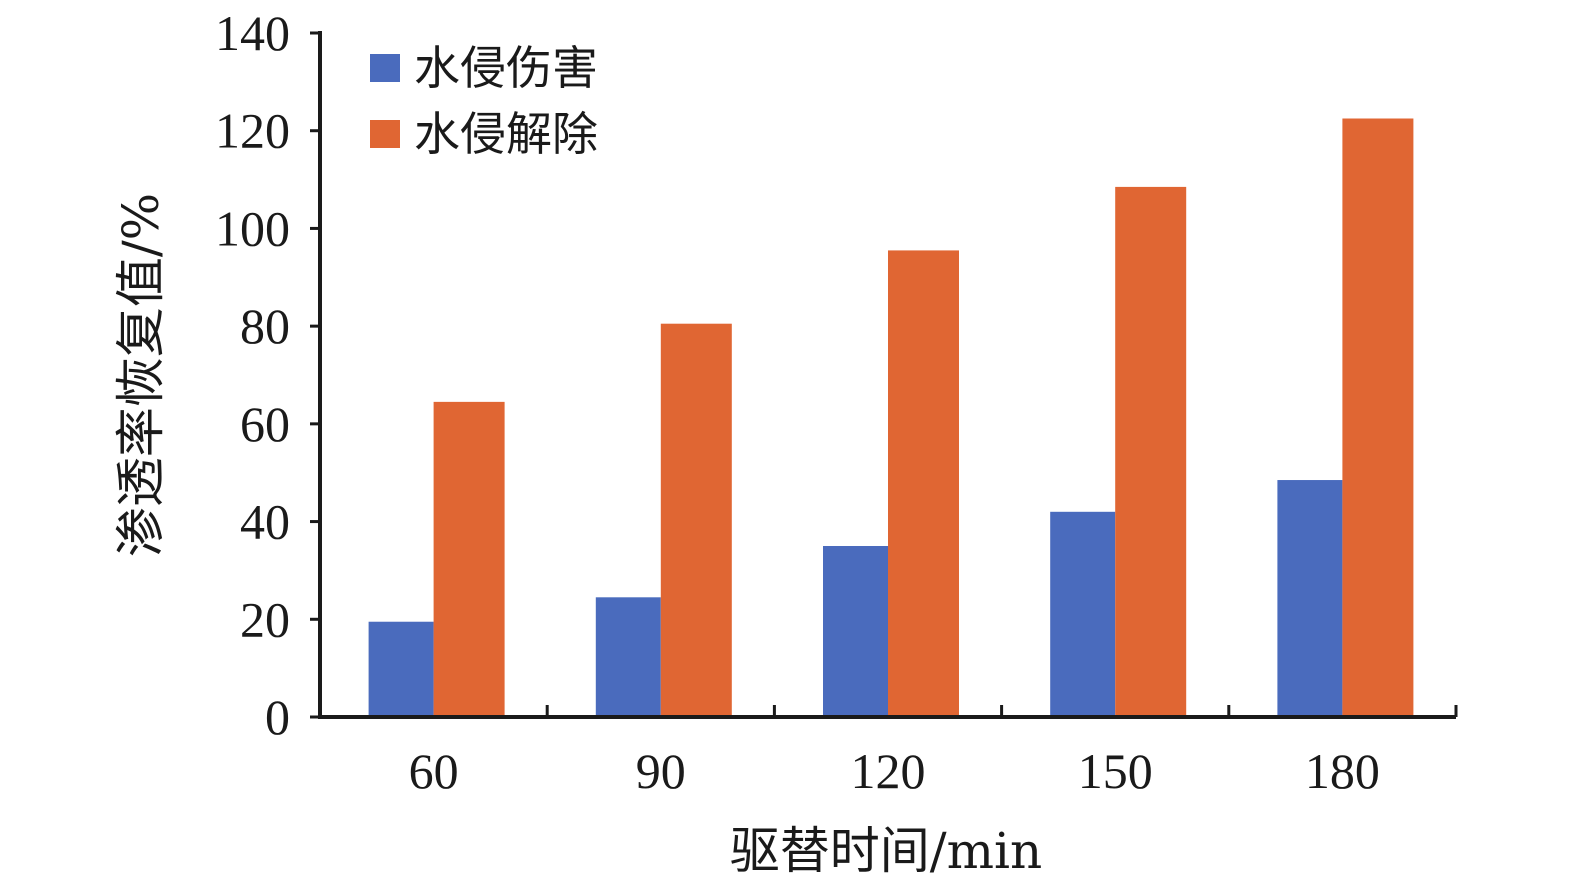  I want to click on y-axis-title: 渗透率恢复值/%, so click(141, 375).